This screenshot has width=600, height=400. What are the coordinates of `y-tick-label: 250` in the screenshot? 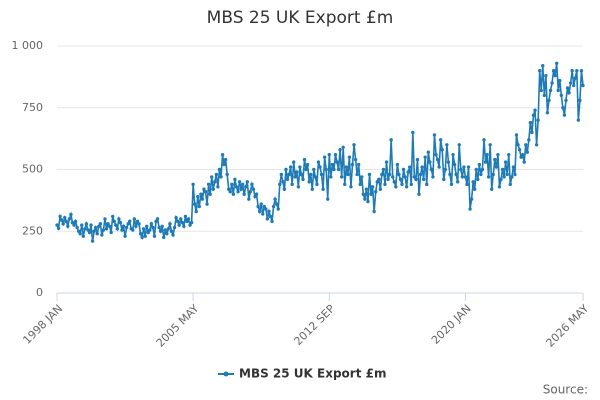 It's located at (32, 230).